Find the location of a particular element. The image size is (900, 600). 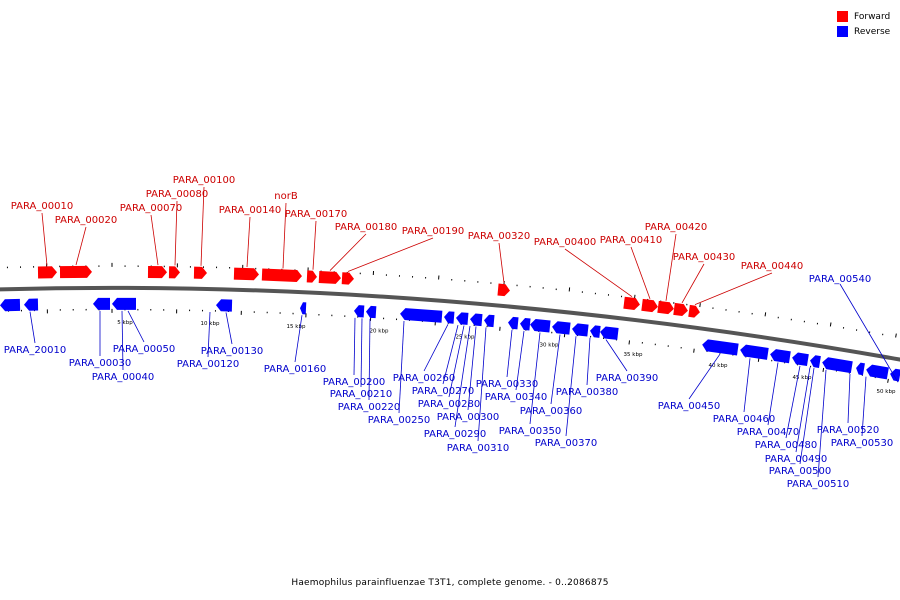

genome-backbone is located at coordinates (450, 323).